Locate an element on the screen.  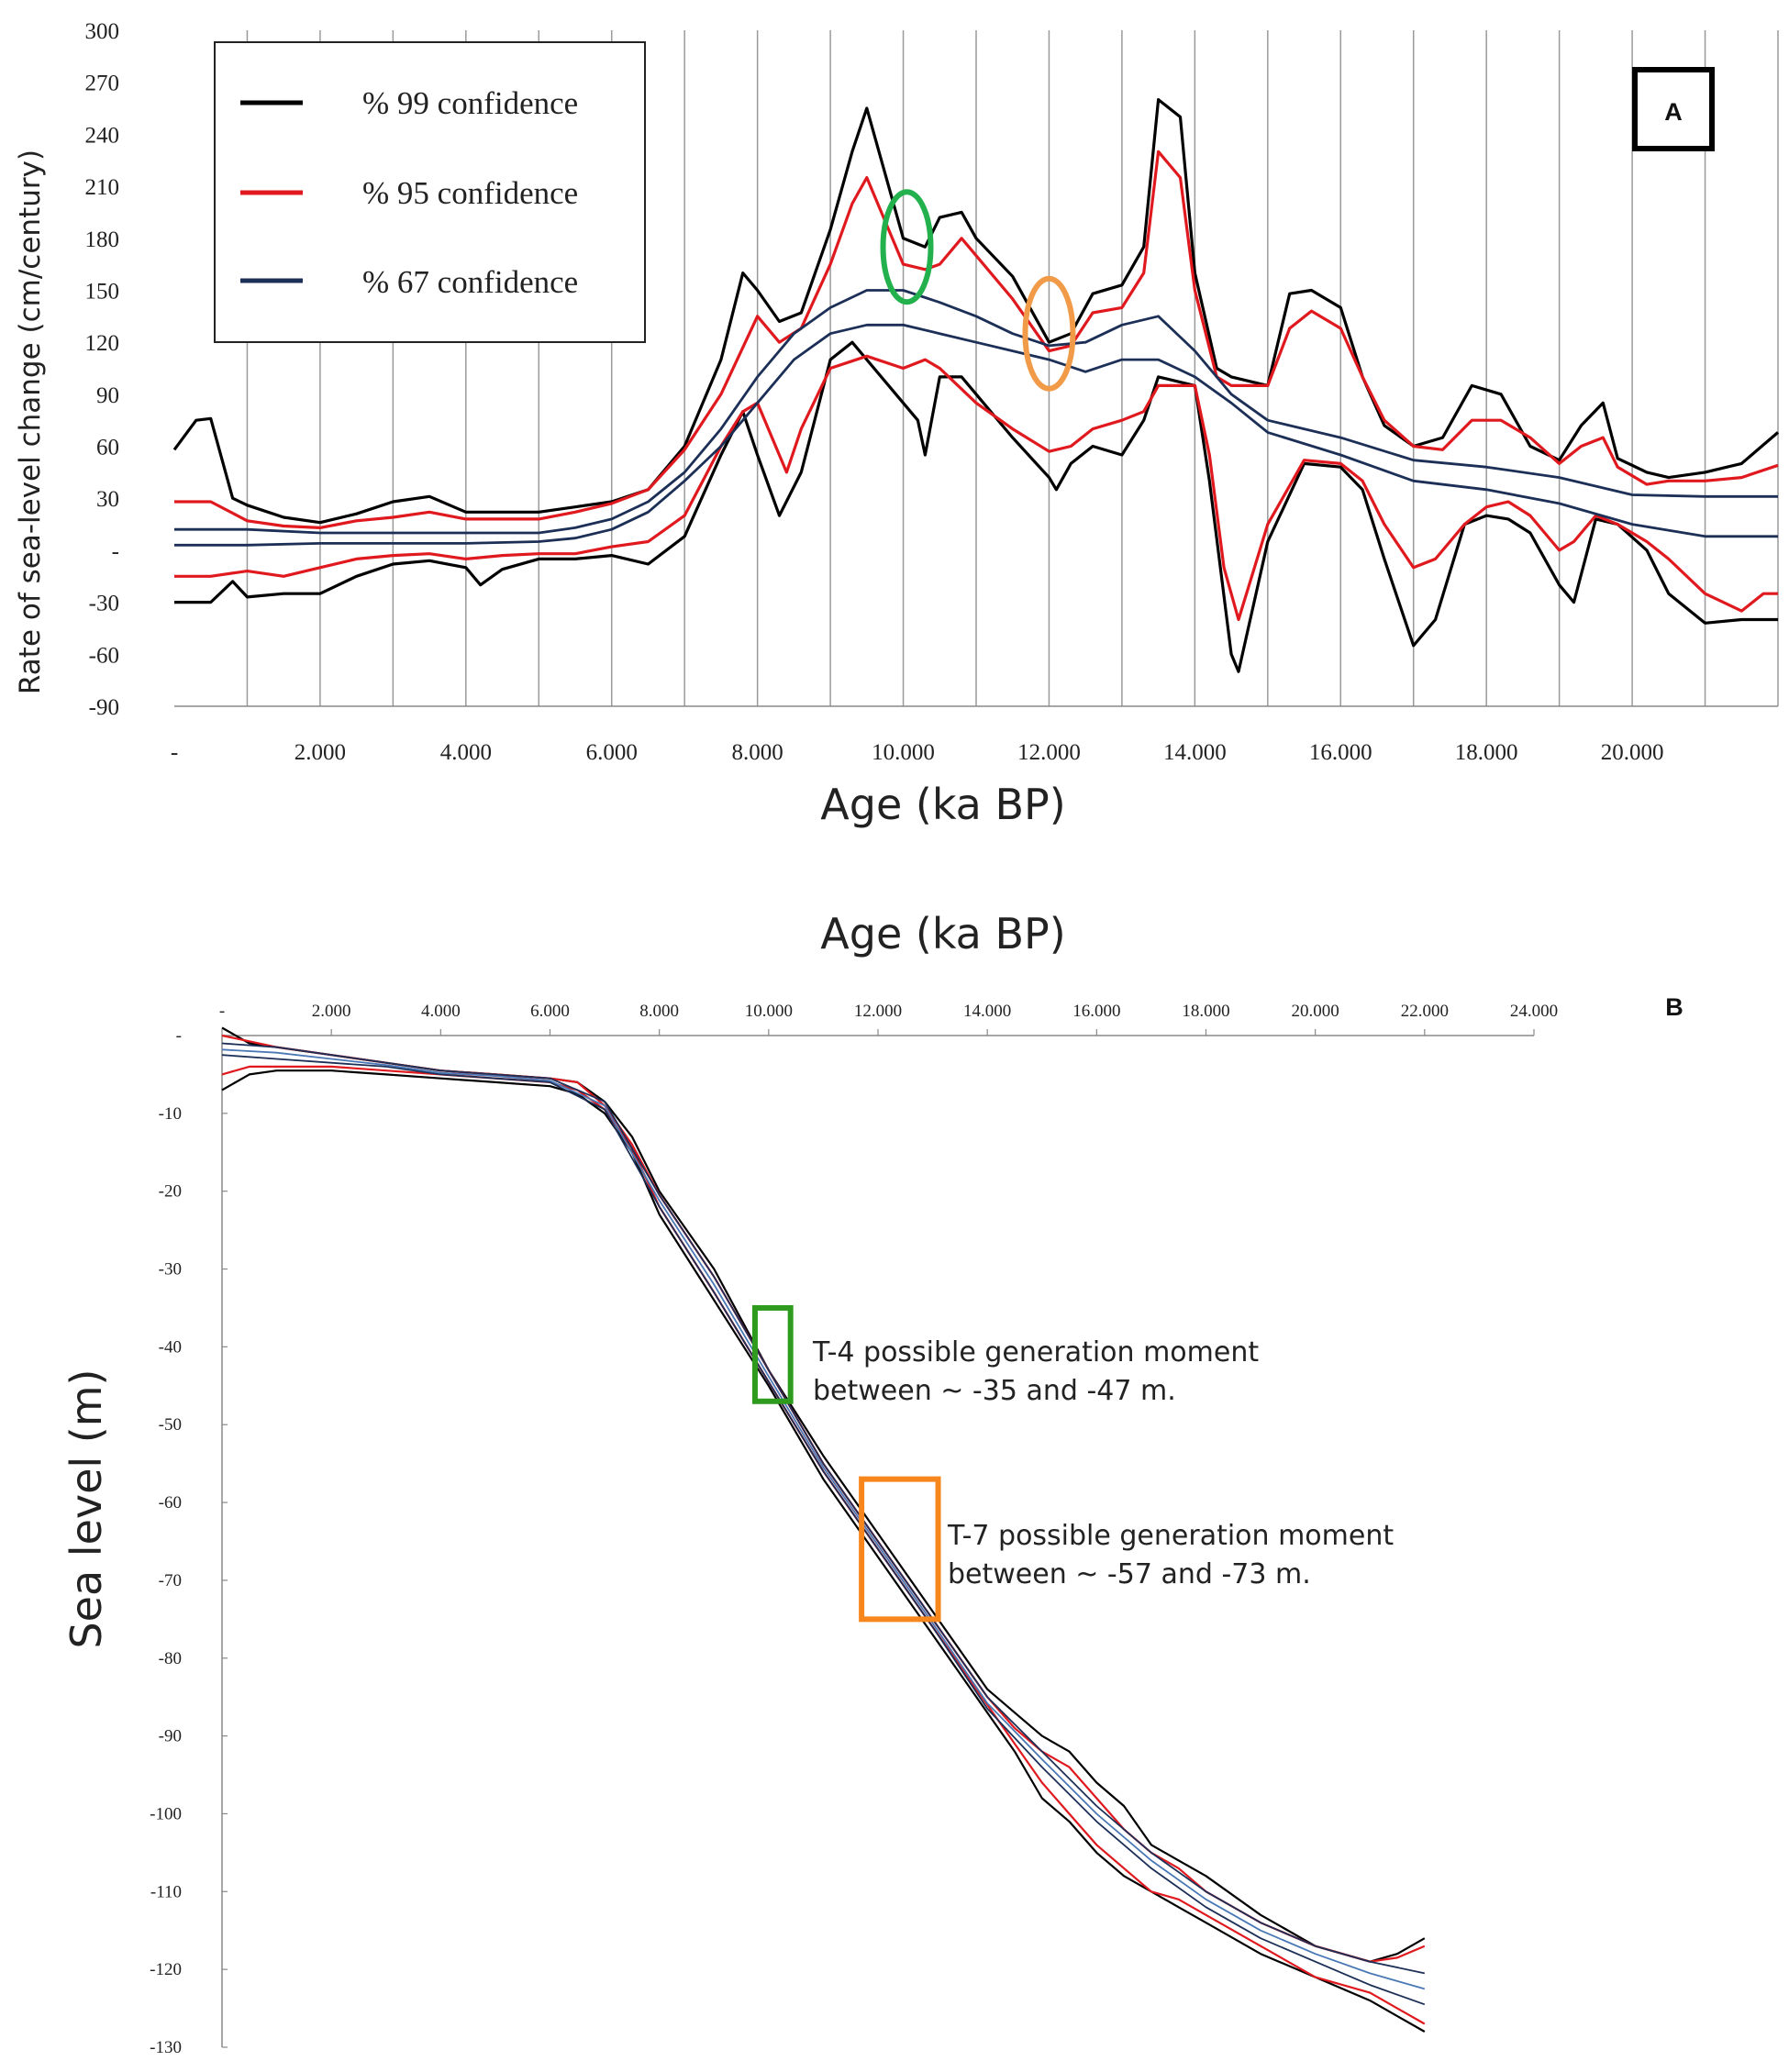
a-y-tick-label: 270 is located at coordinates (102, 84).